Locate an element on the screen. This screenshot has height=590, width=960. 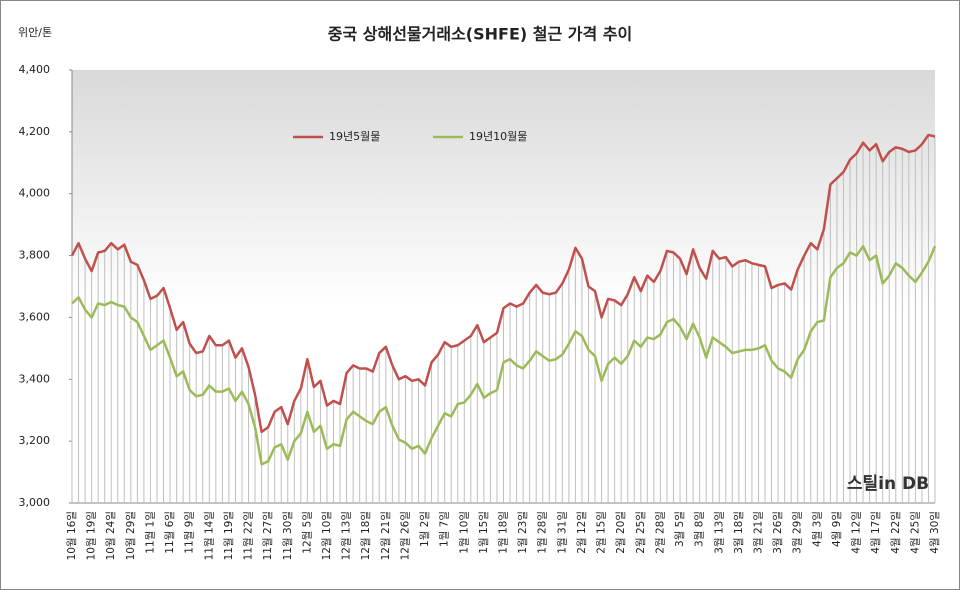
x-tick-label: 12월 18일 is located at coordinates (365, 535).